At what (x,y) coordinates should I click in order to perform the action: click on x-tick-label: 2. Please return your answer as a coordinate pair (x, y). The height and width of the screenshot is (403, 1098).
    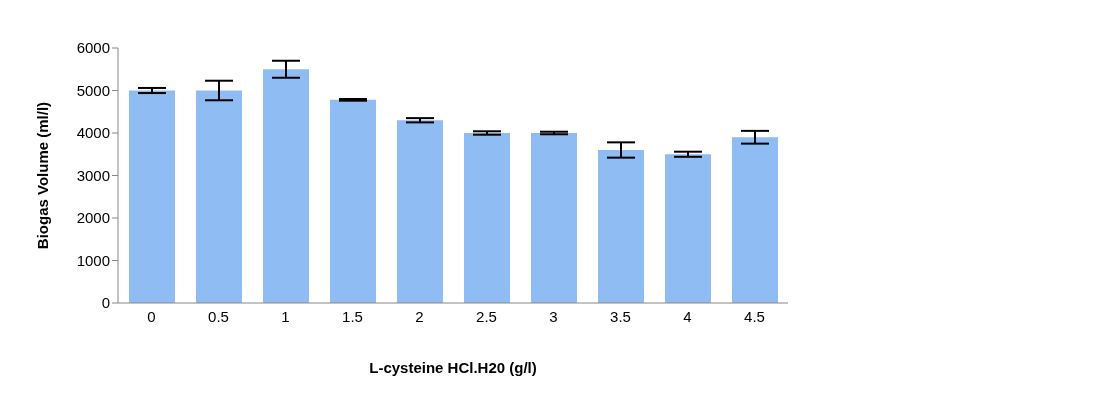
    Looking at the image, I should click on (419, 316).